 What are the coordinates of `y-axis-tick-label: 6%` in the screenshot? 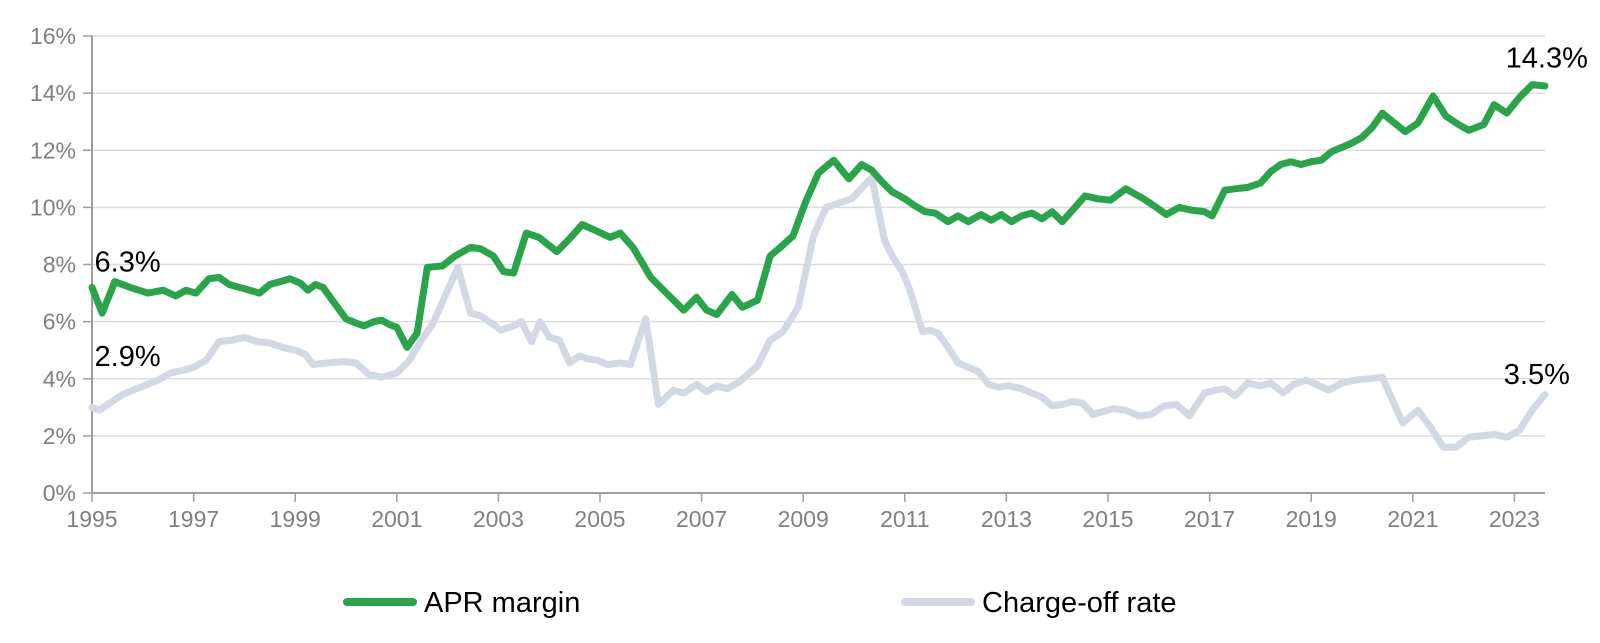 It's located at (59, 322).